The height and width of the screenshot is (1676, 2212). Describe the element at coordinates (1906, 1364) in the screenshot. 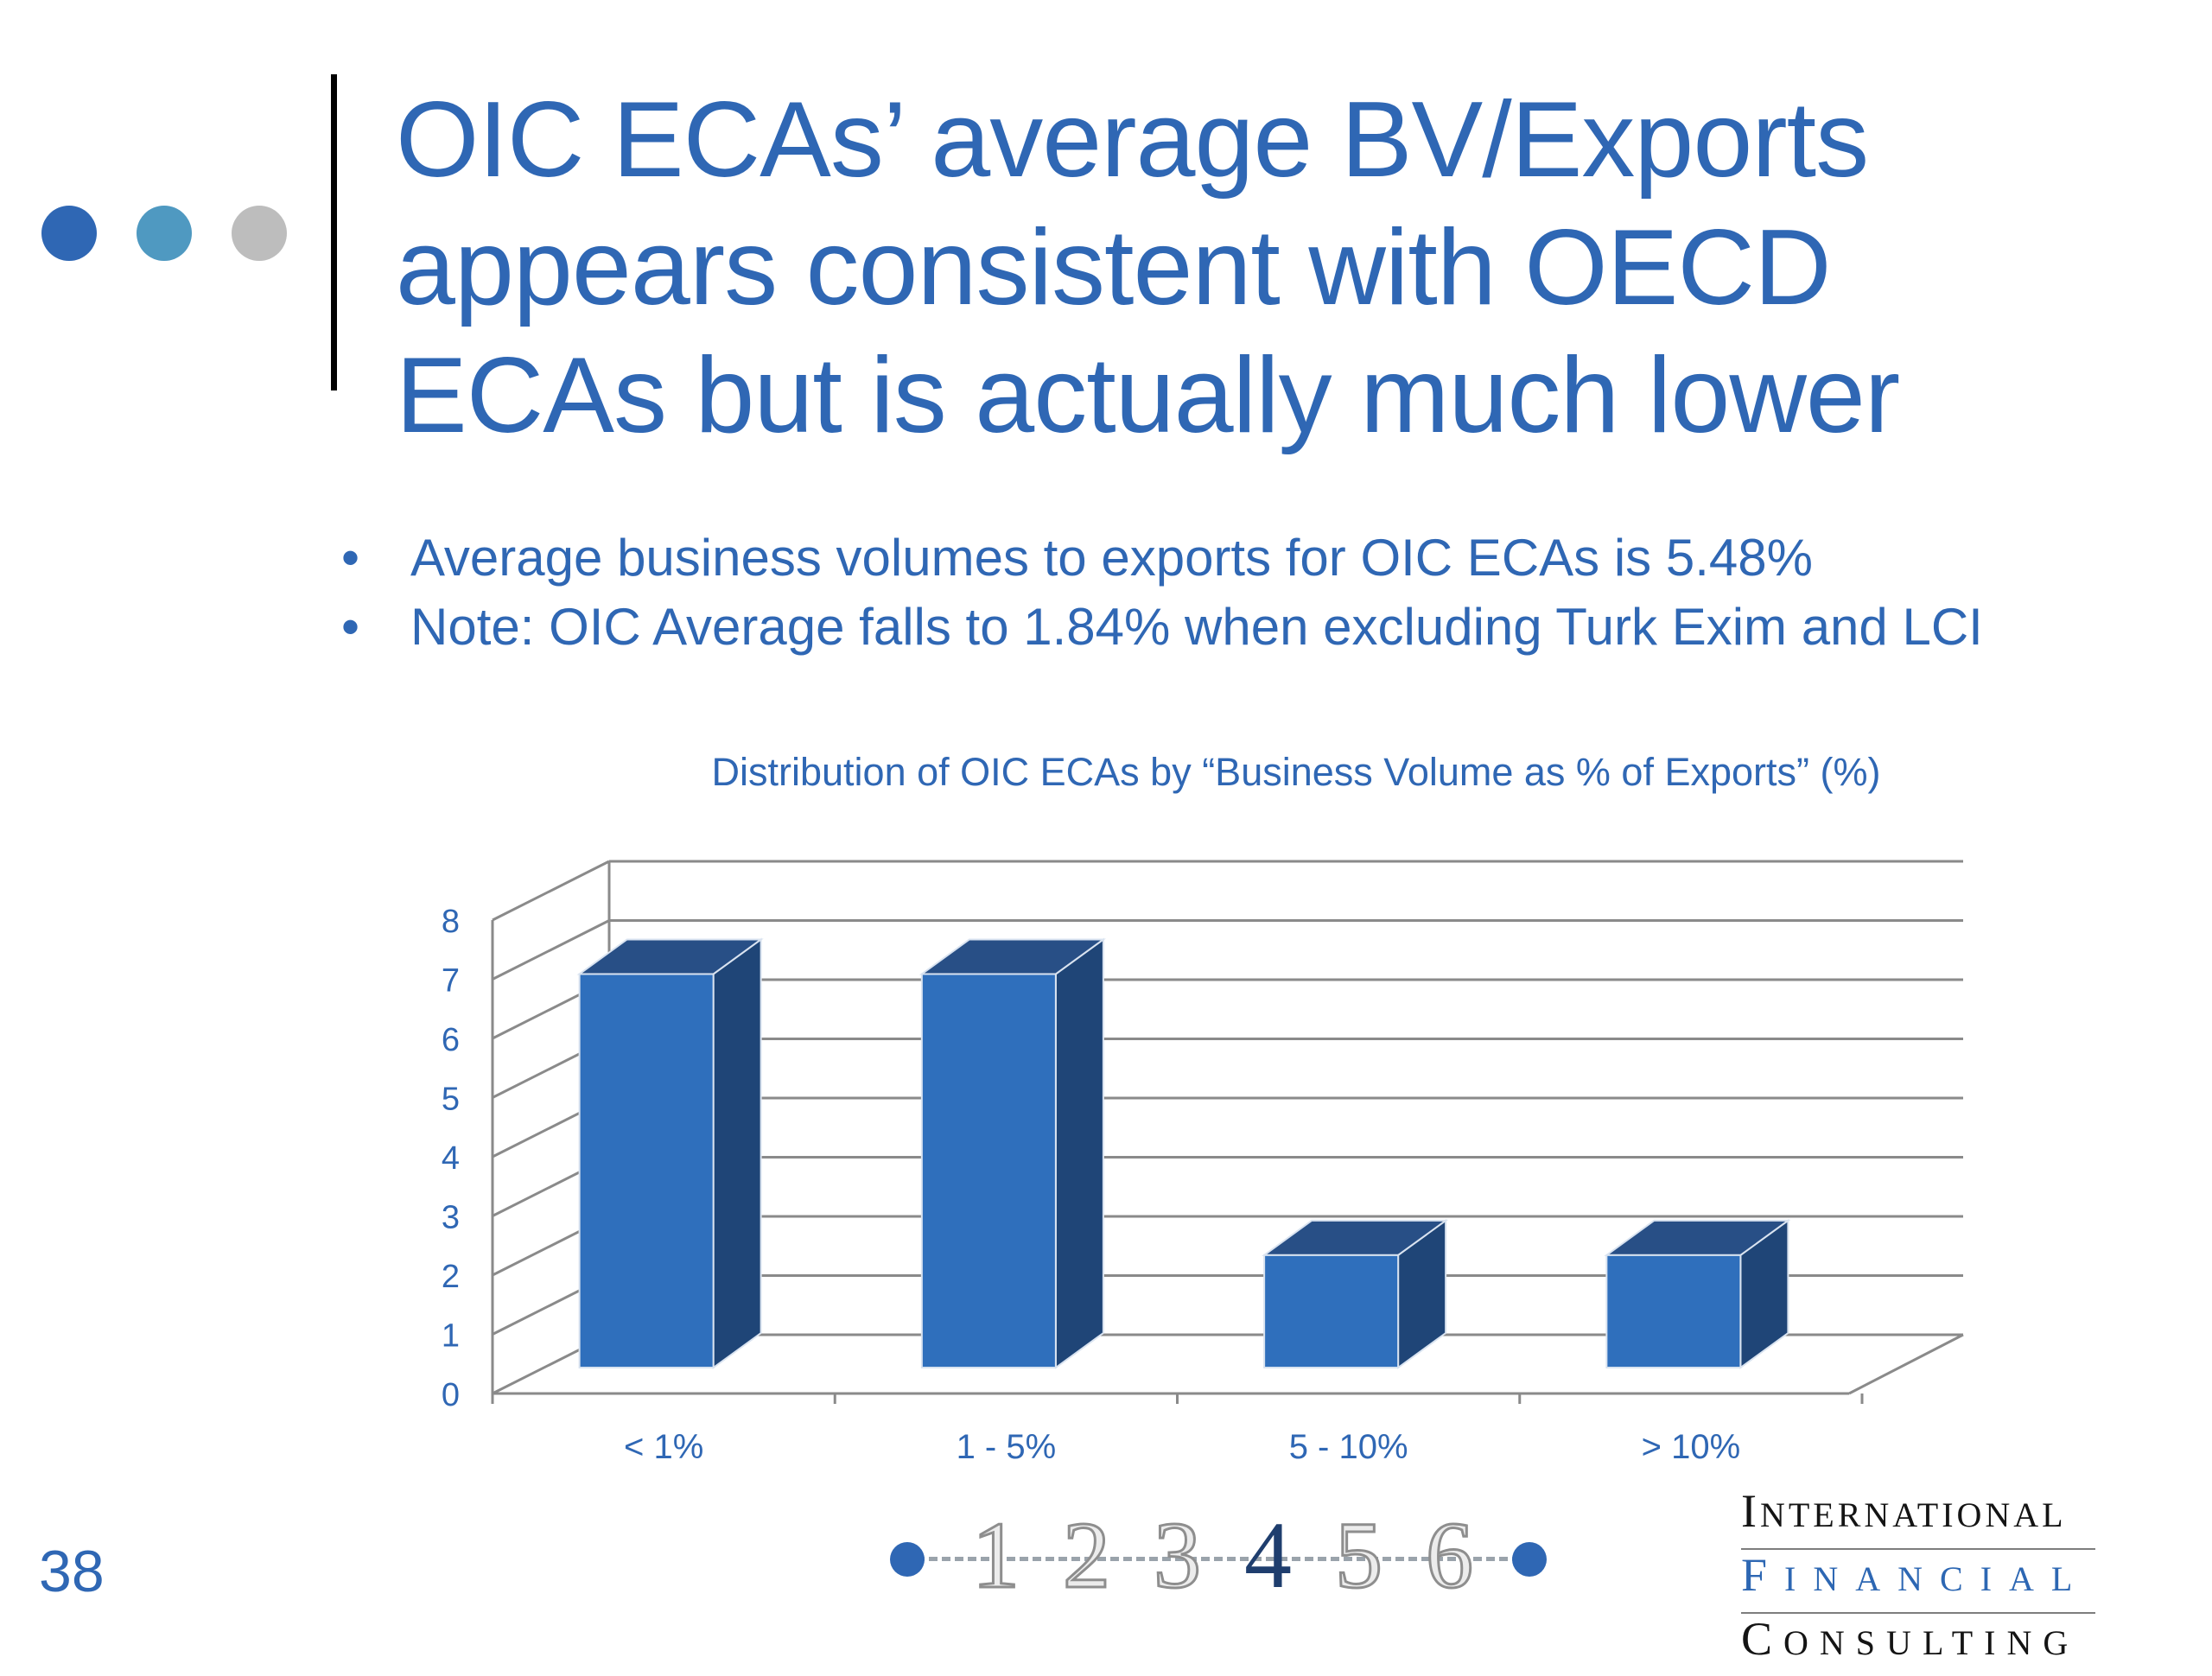

I see `floor-edge` at that location.